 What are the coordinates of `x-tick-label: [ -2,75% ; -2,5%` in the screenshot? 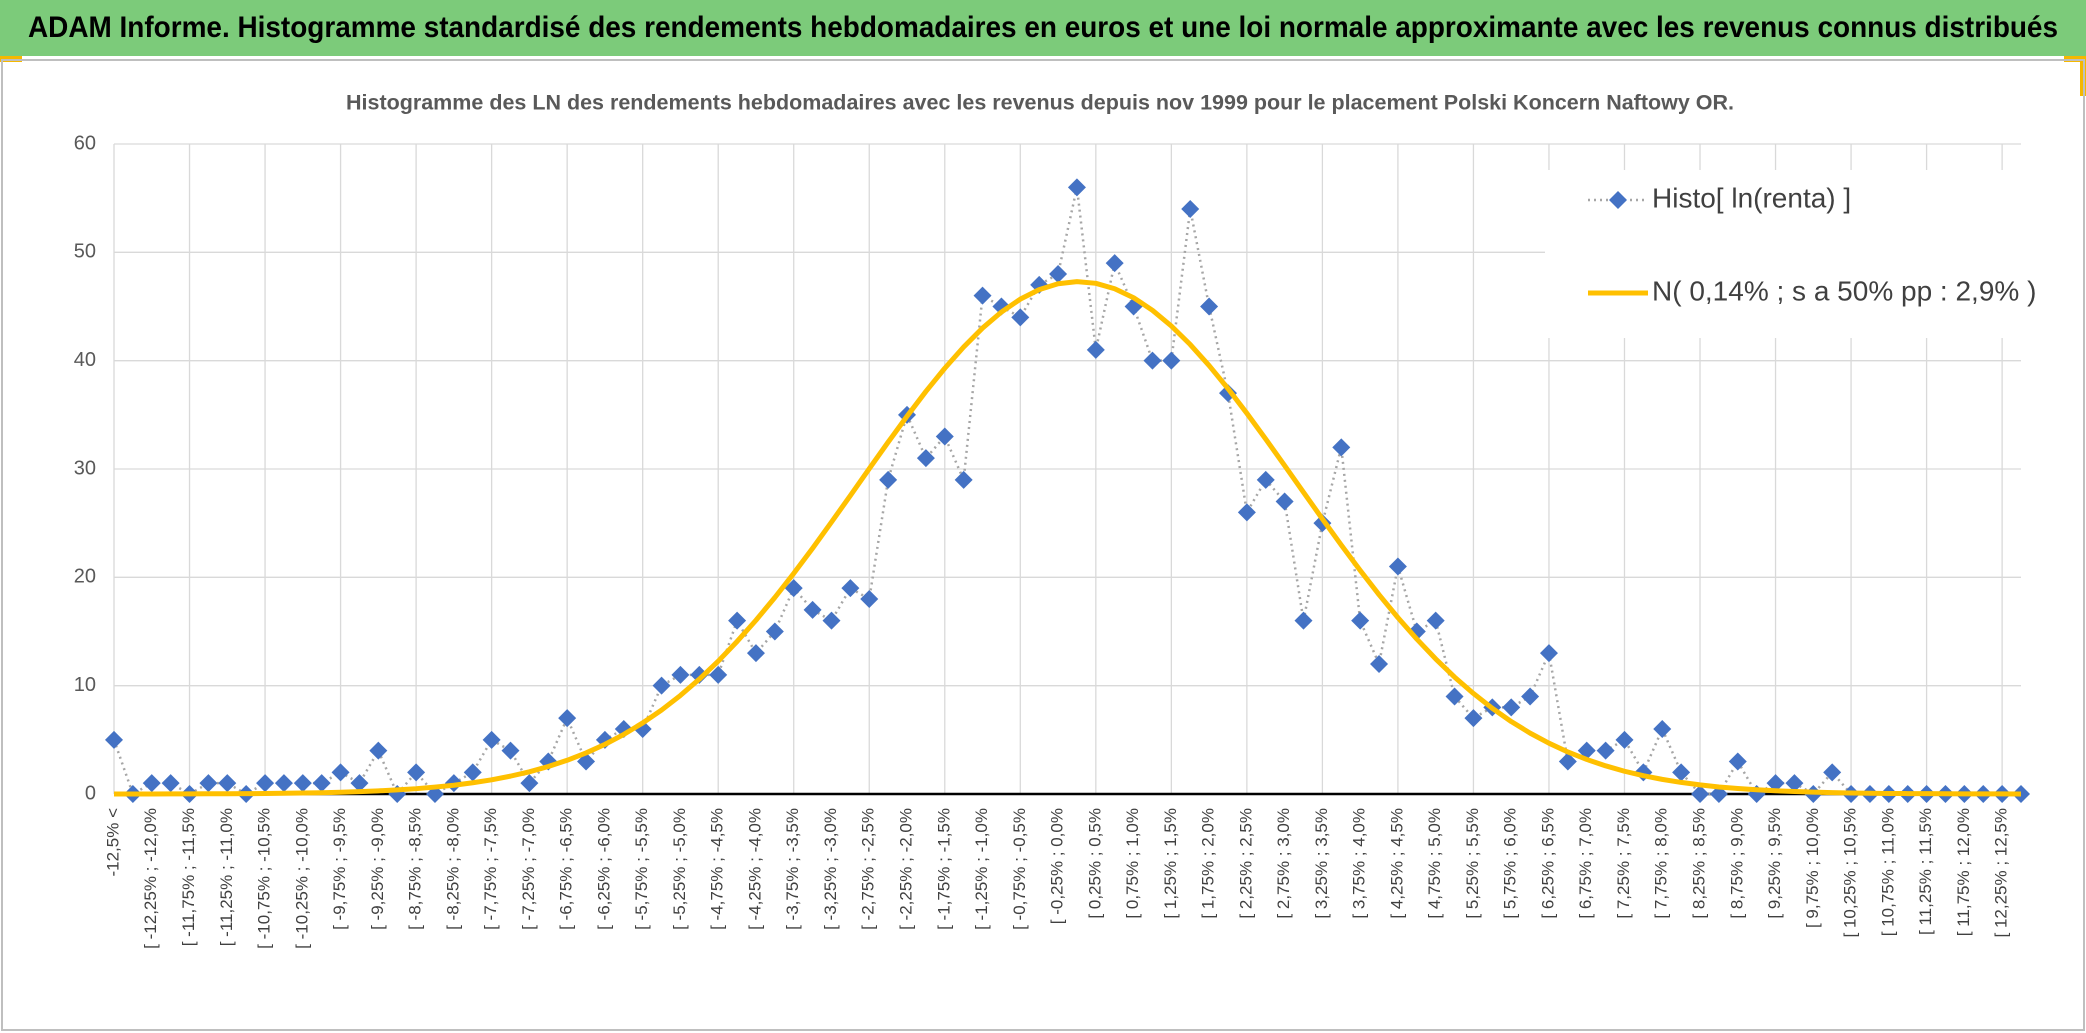 It's located at (868, 869).